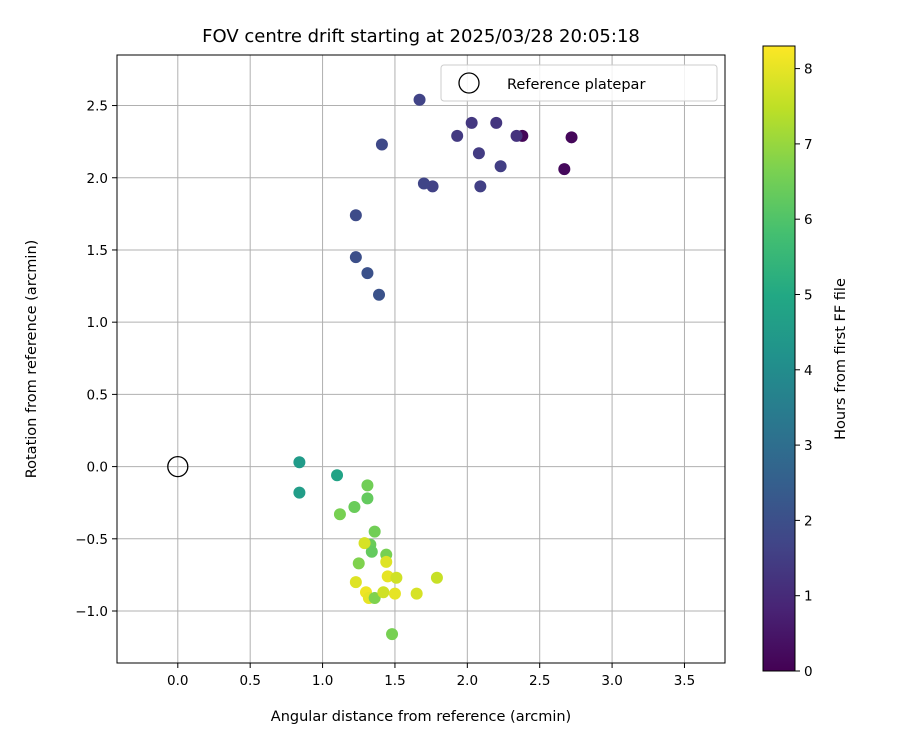  Describe the element at coordinates (97, 468) in the screenshot. I see `y-tick-label: 0.0` at that location.